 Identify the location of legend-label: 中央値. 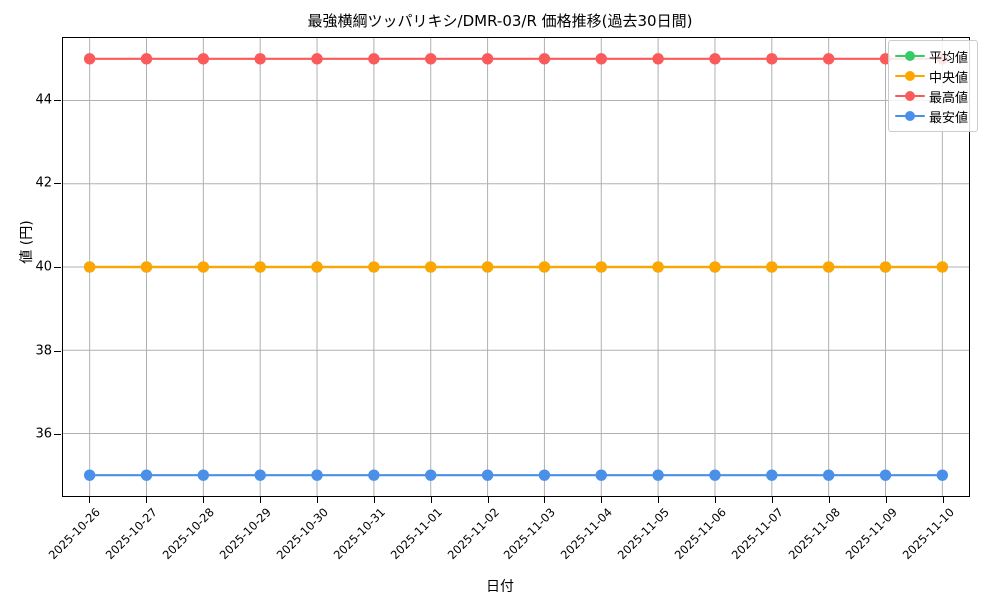
(949, 78).